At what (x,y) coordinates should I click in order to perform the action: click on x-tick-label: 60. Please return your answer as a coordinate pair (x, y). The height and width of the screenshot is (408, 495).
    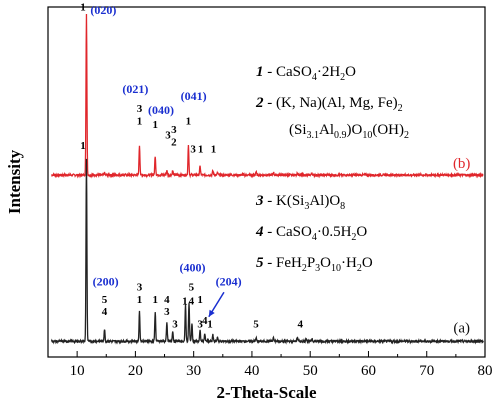
    Looking at the image, I should click on (368, 371).